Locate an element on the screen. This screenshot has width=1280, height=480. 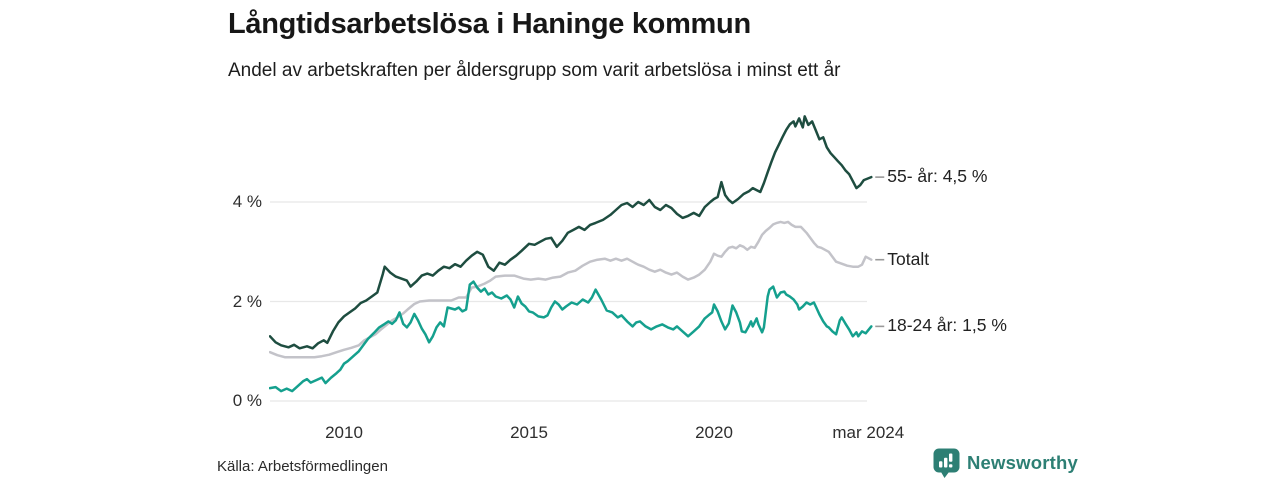
series-line-totalt is located at coordinates (571, 289).